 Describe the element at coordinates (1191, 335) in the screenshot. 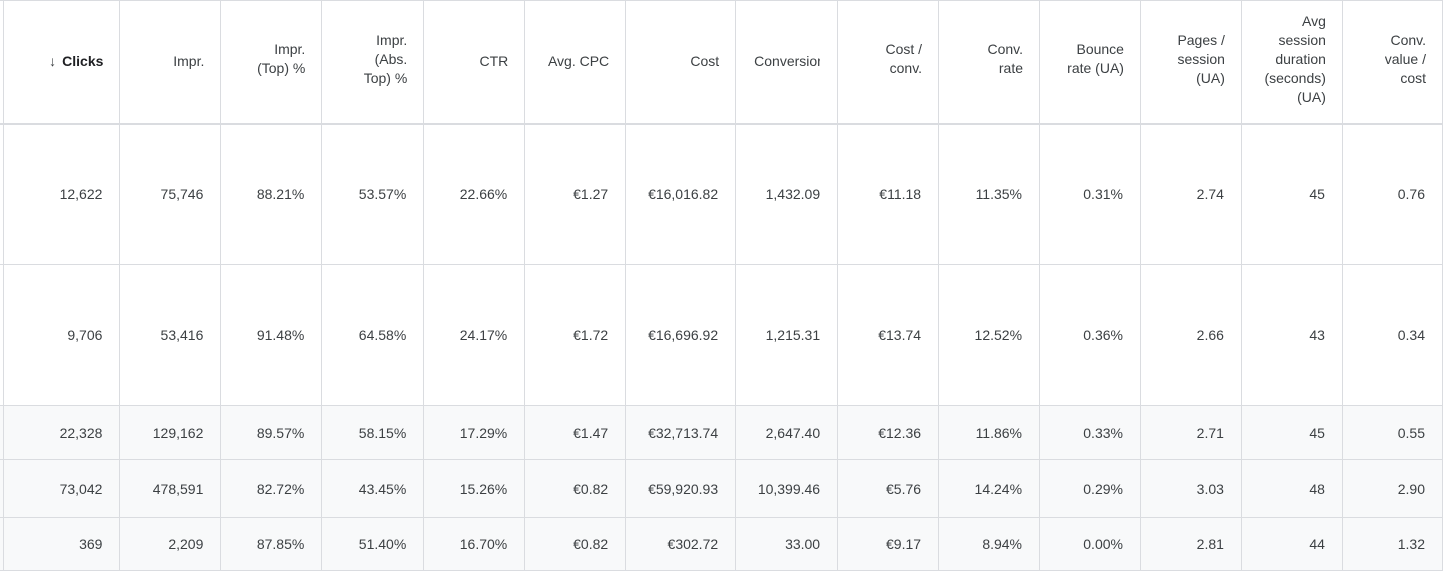

I see `cell-pages-per-session: 2.66` at that location.